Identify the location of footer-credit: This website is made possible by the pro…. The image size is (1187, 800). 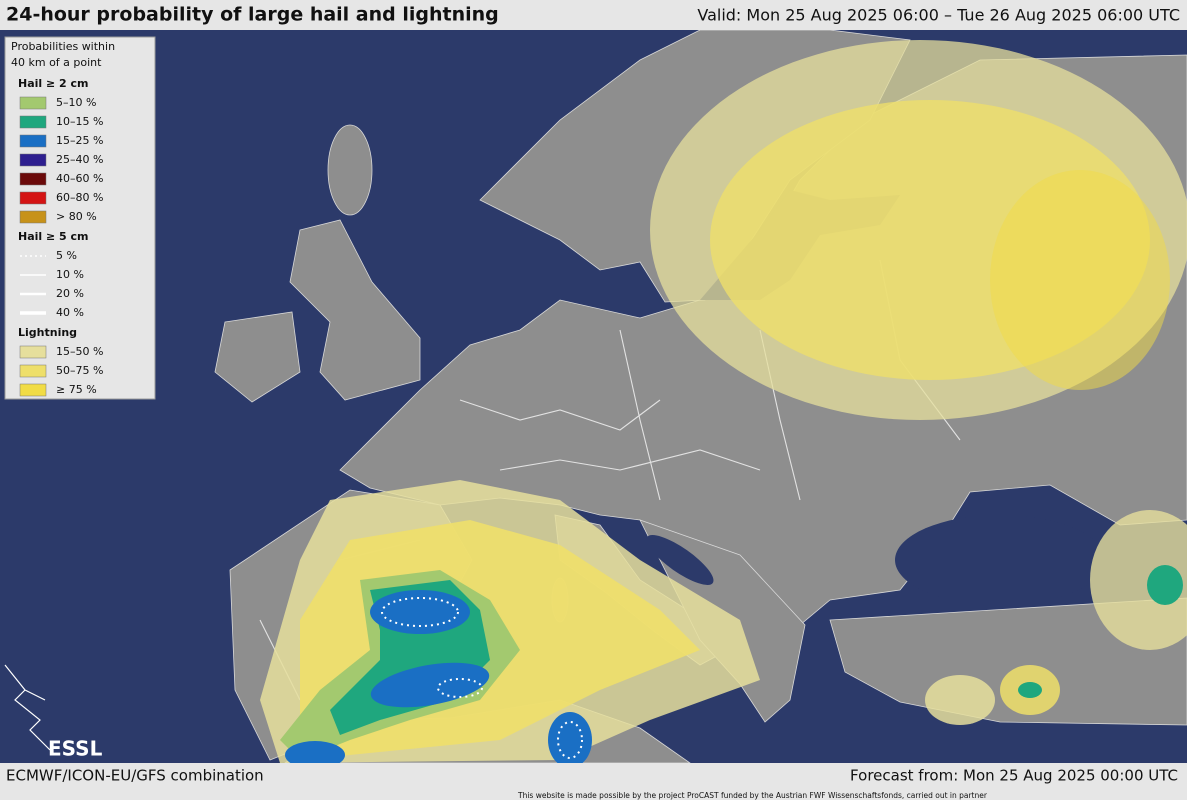
(752, 795).